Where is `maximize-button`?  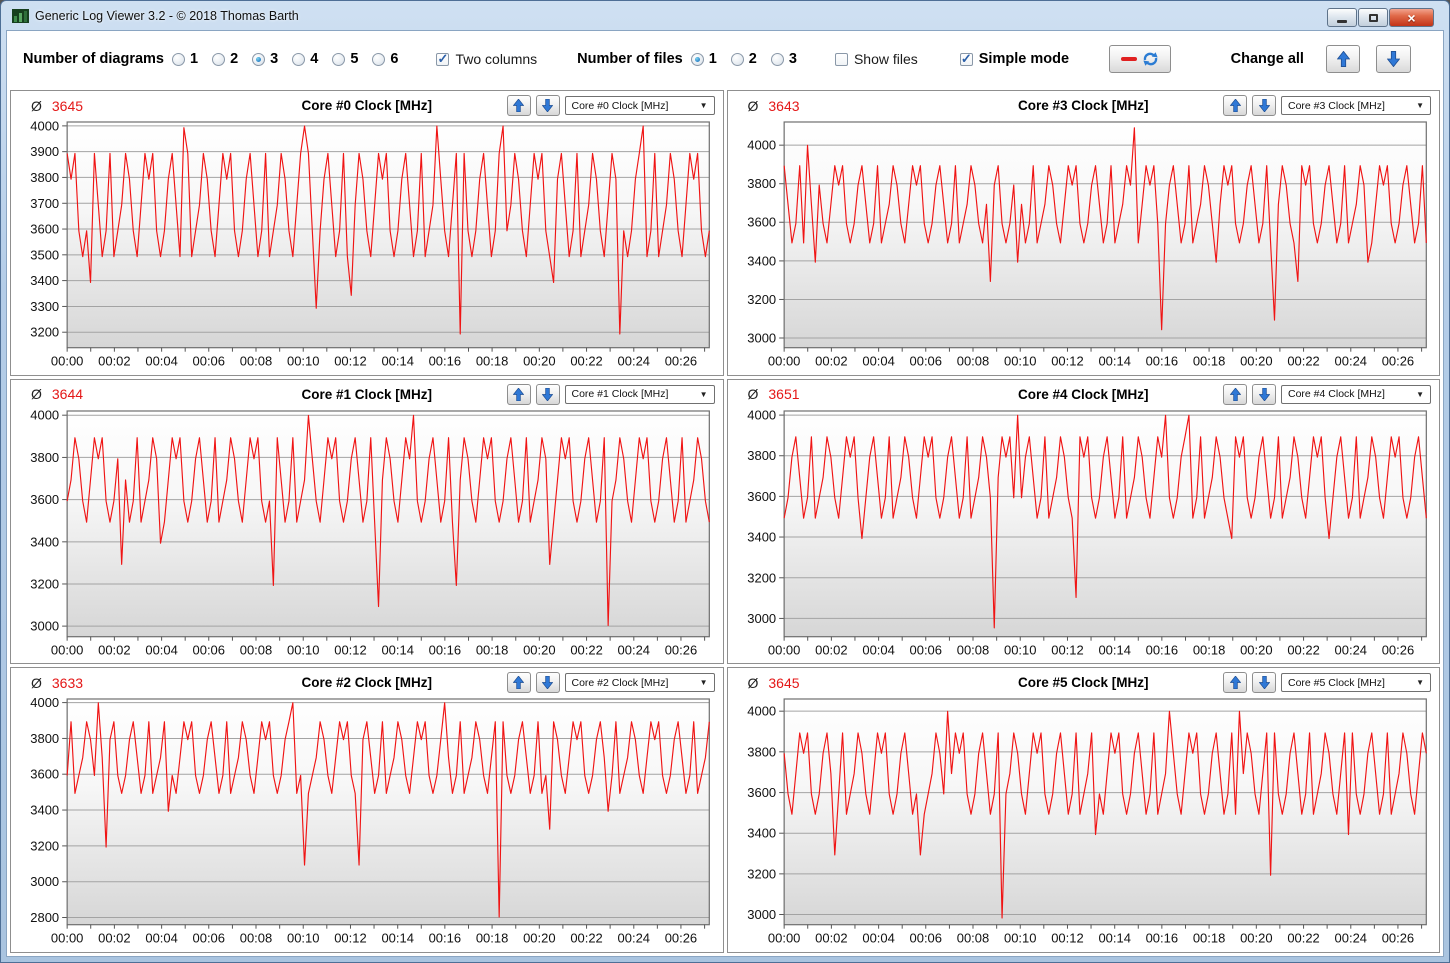 maximize-button is located at coordinates (1373, 17).